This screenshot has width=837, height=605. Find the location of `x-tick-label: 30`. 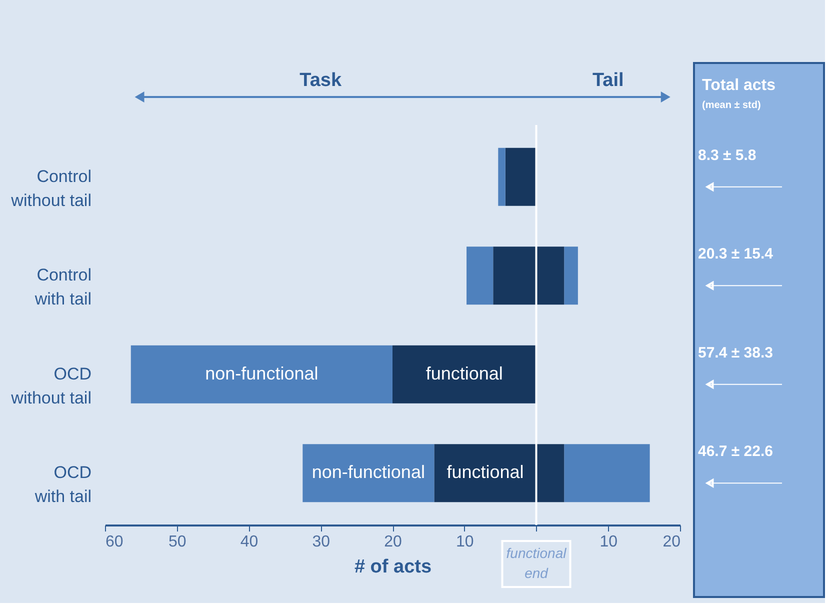

x-tick-label: 30 is located at coordinates (321, 542).